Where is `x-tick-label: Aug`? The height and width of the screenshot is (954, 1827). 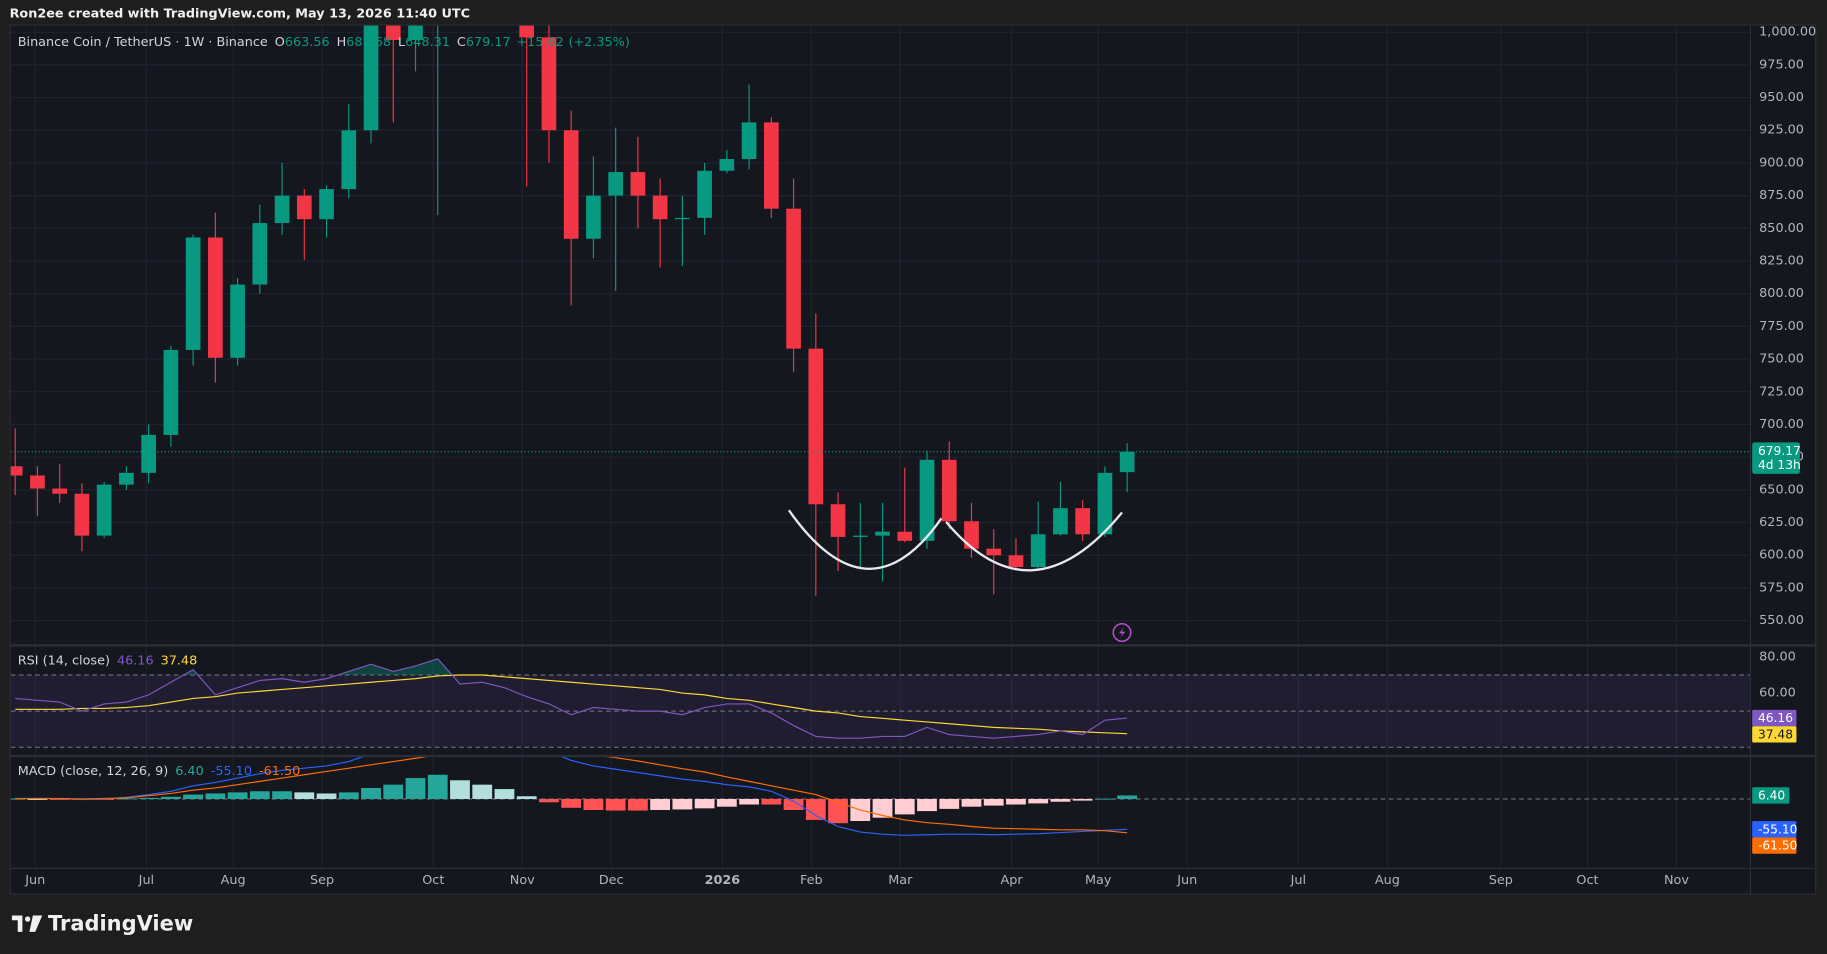
x-tick-label: Aug is located at coordinates (1387, 880).